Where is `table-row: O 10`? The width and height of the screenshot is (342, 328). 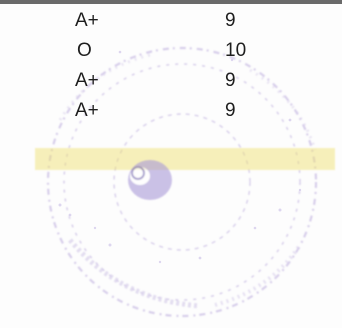 table-row: O 10 is located at coordinates (152, 51).